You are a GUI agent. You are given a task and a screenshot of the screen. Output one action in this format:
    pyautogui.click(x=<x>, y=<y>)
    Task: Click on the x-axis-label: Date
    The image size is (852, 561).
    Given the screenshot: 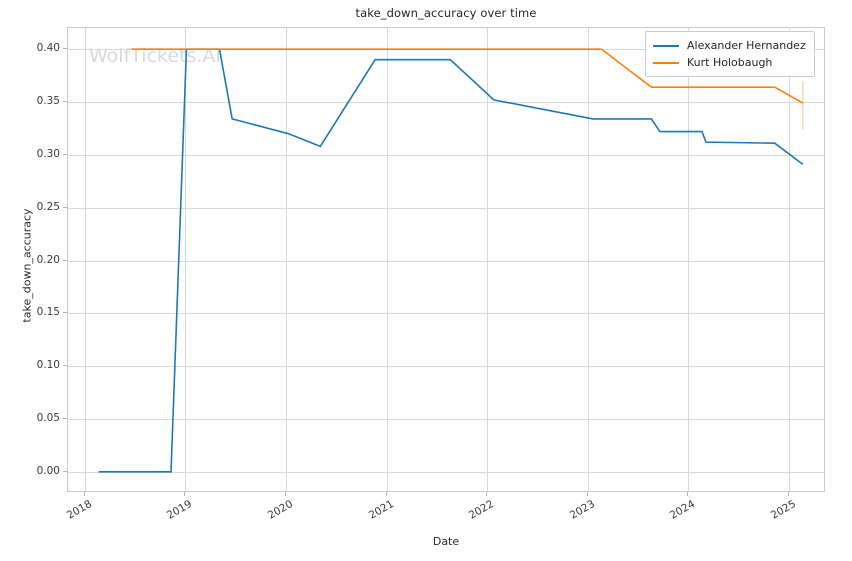 What is the action you would take?
    pyautogui.click(x=446, y=541)
    